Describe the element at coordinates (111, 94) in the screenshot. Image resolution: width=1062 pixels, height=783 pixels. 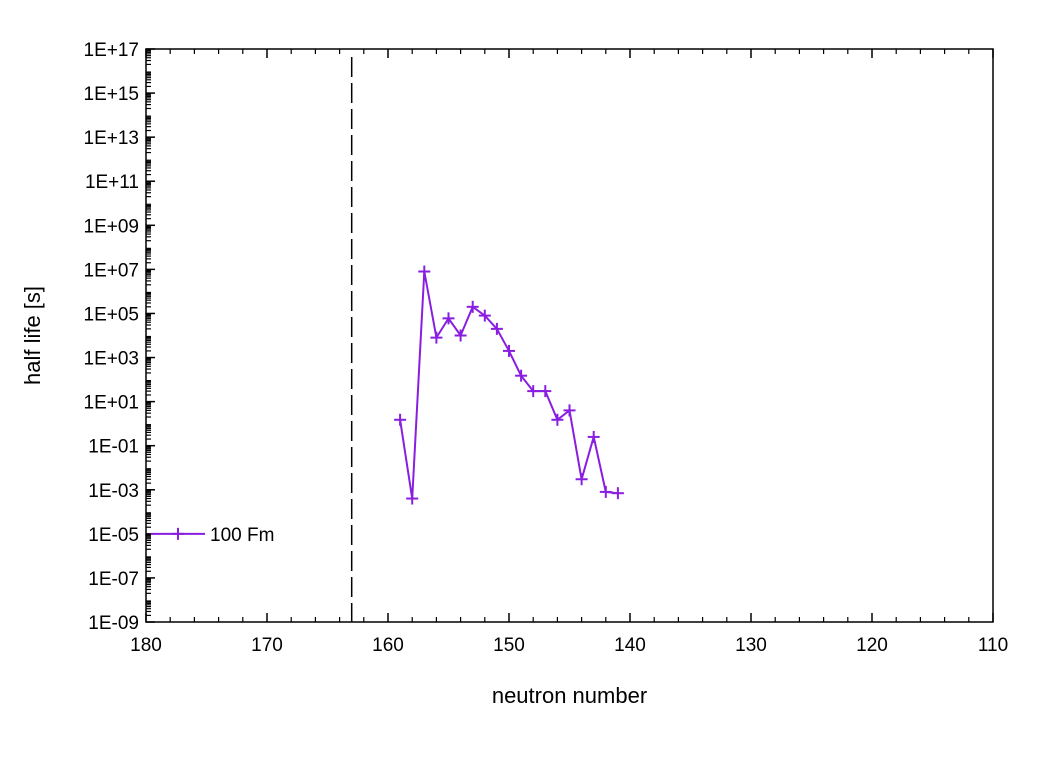
I see `y-tick-label: 1E+15` at that location.